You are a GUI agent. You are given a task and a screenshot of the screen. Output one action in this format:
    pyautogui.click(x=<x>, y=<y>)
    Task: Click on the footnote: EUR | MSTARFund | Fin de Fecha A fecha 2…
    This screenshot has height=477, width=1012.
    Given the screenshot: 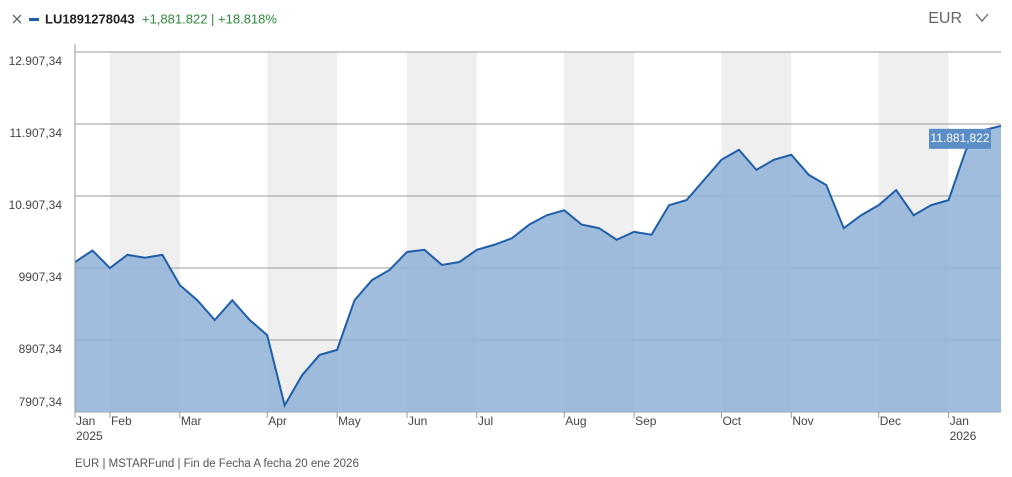 What is the action you would take?
    pyautogui.click(x=217, y=464)
    